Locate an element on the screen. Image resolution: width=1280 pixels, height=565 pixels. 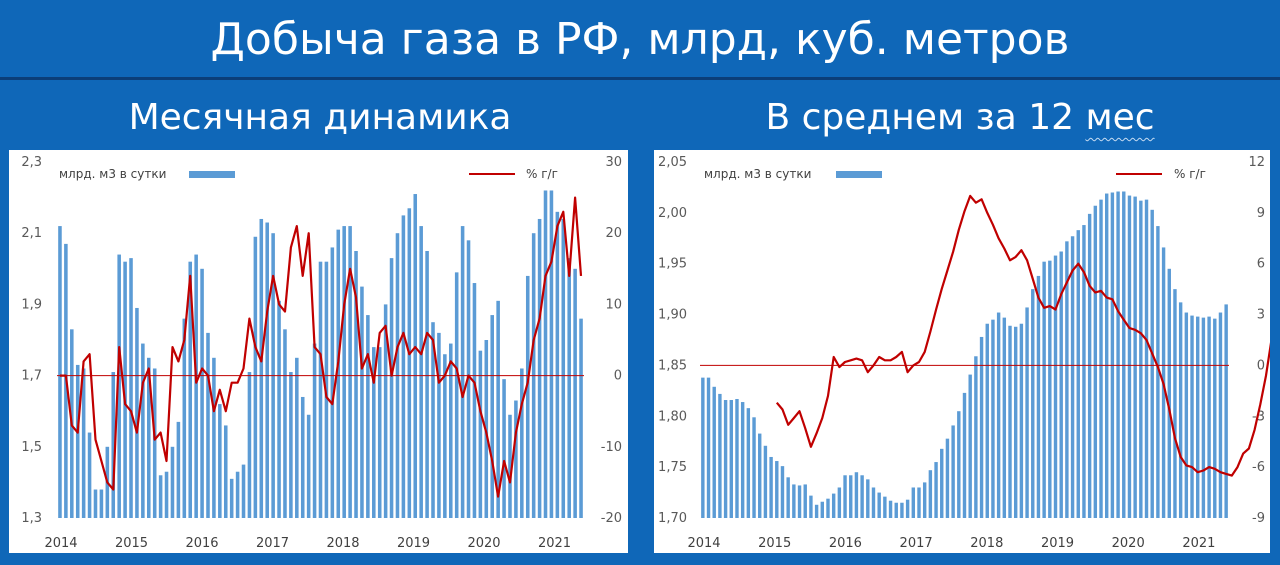
x-tick-label: 2021 is located at coordinates (1198, 543).